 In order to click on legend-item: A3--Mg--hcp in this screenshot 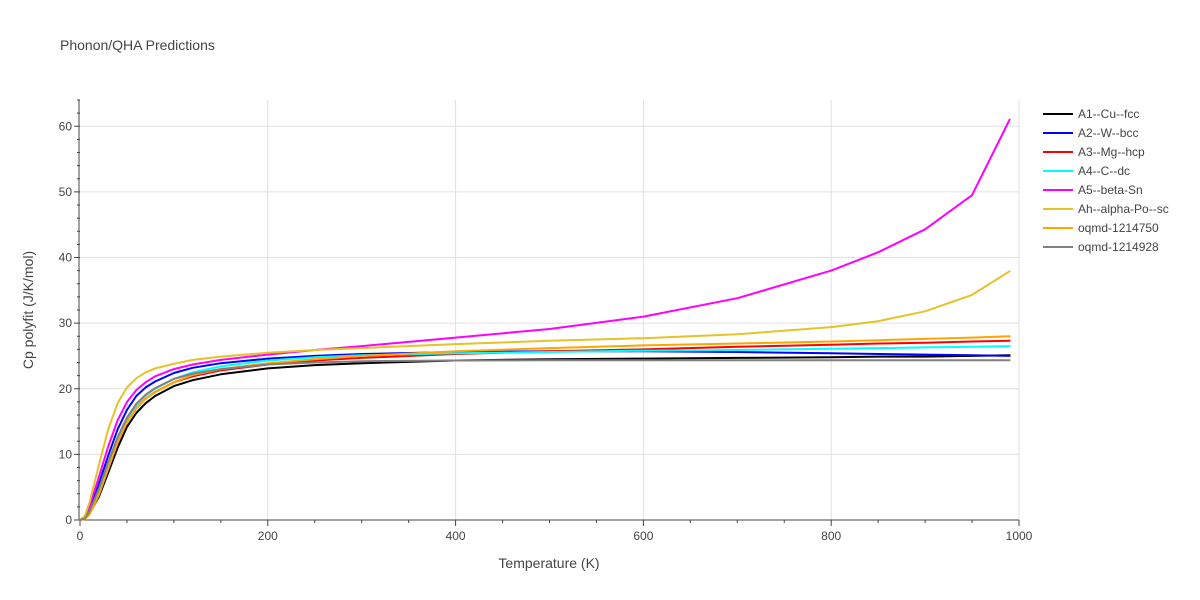, I will do `click(1094, 152)`.